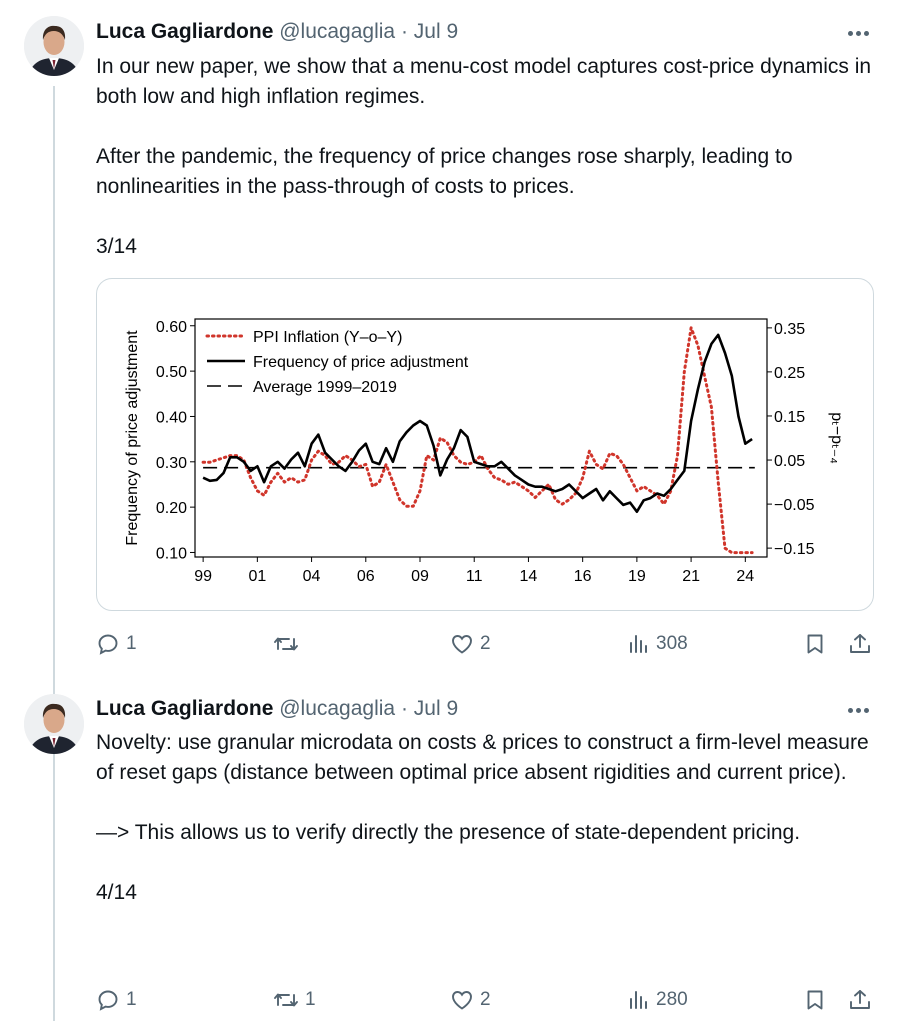  I want to click on left-tick-label: 0.10, so click(171, 553).